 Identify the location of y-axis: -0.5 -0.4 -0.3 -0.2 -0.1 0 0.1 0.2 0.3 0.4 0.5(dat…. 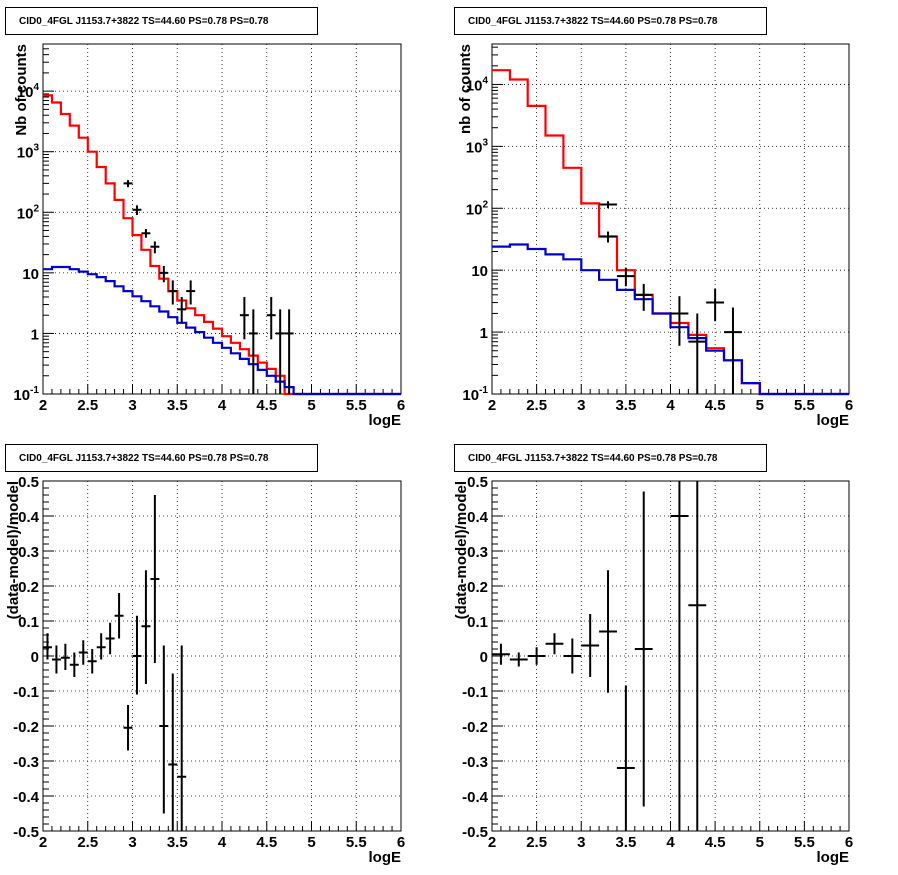
(478, 657).